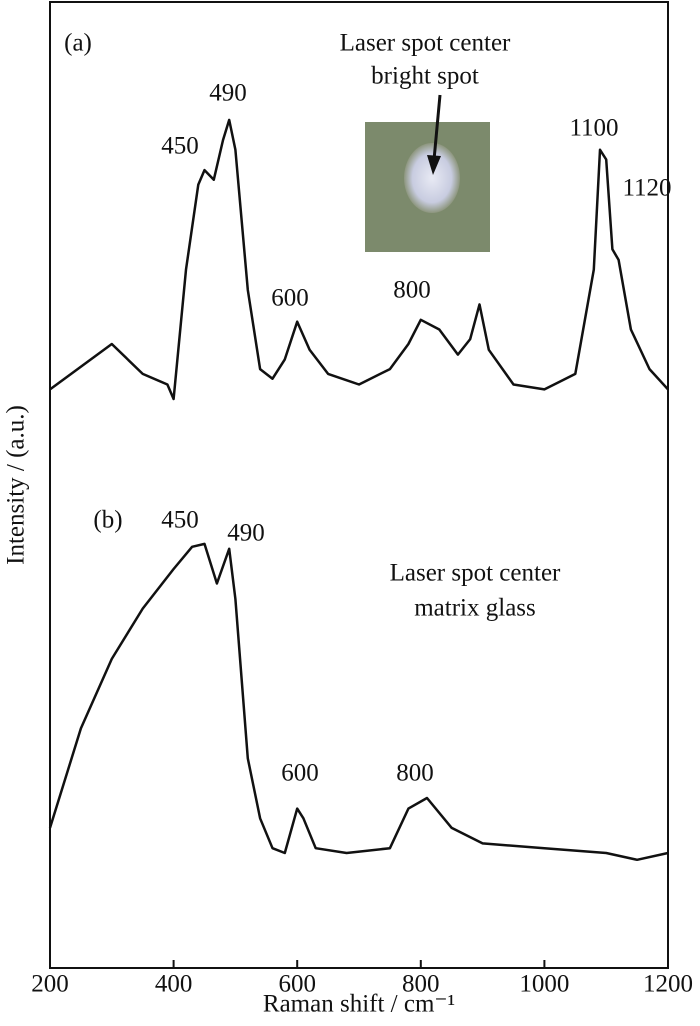 This screenshot has width=700, height=1026. I want to click on annotation: (b), so click(107, 520).